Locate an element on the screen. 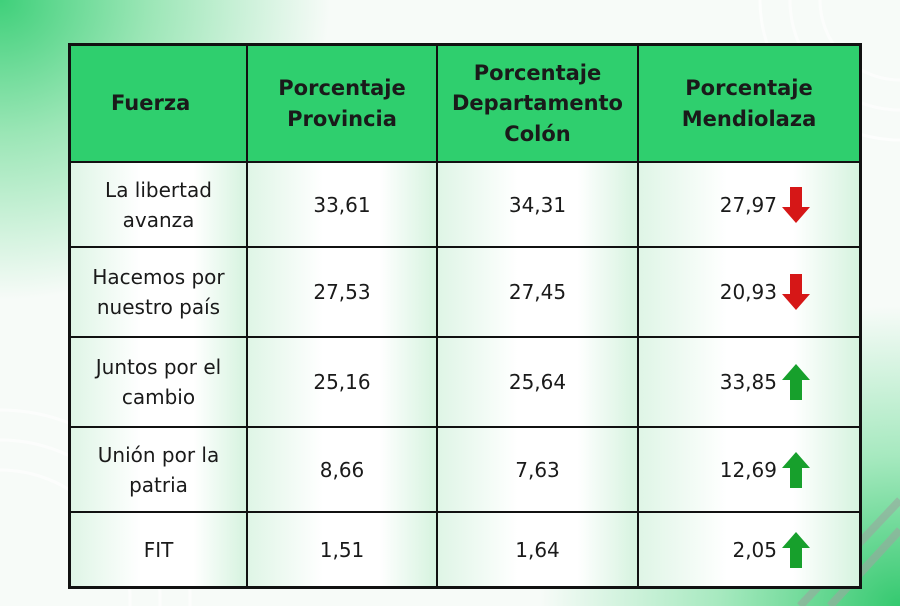 This screenshot has height=606, width=900. cell-text: 25,64 is located at coordinates (537, 382).